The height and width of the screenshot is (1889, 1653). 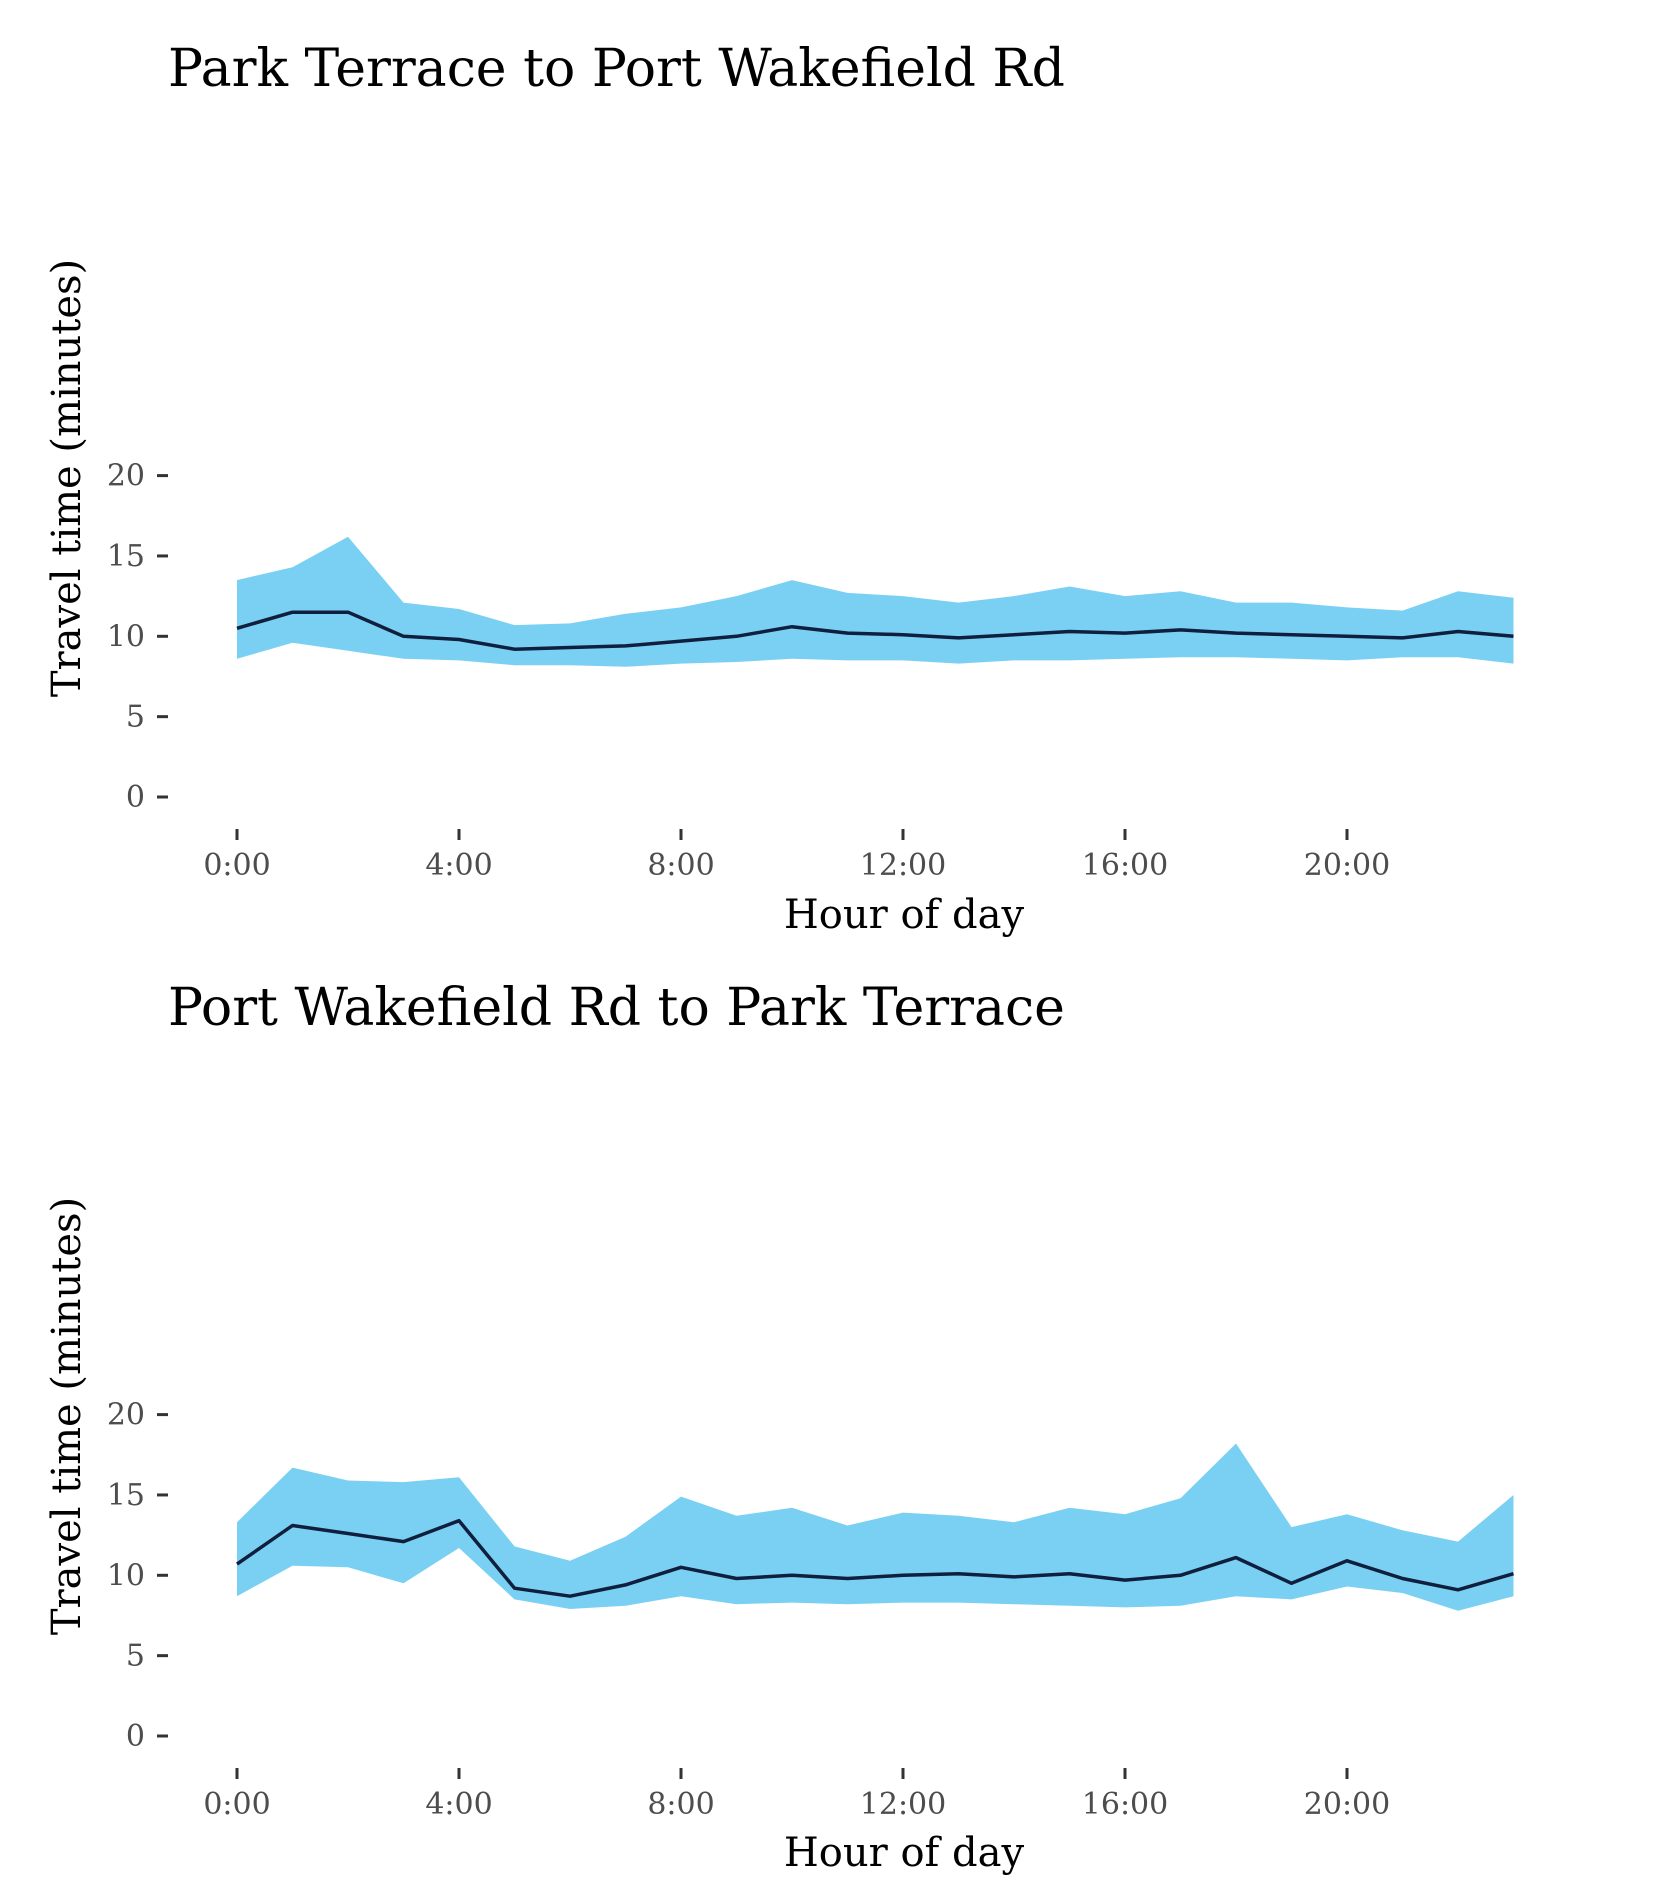 I want to click on chart-title: Port Wakefield Rd to Park Terrace, so click(x=616, y=1008).